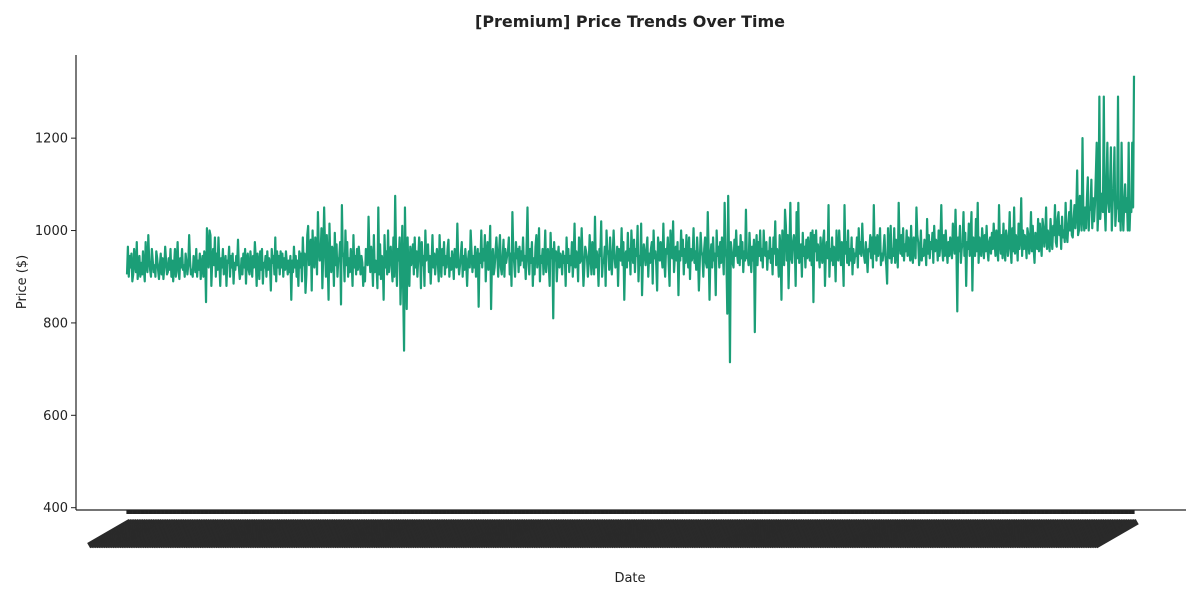 The image size is (1200, 600). What do you see at coordinates (630, 21) in the screenshot?
I see `chart-title: [Premium] Price Trends Over Time` at bounding box center [630, 21].